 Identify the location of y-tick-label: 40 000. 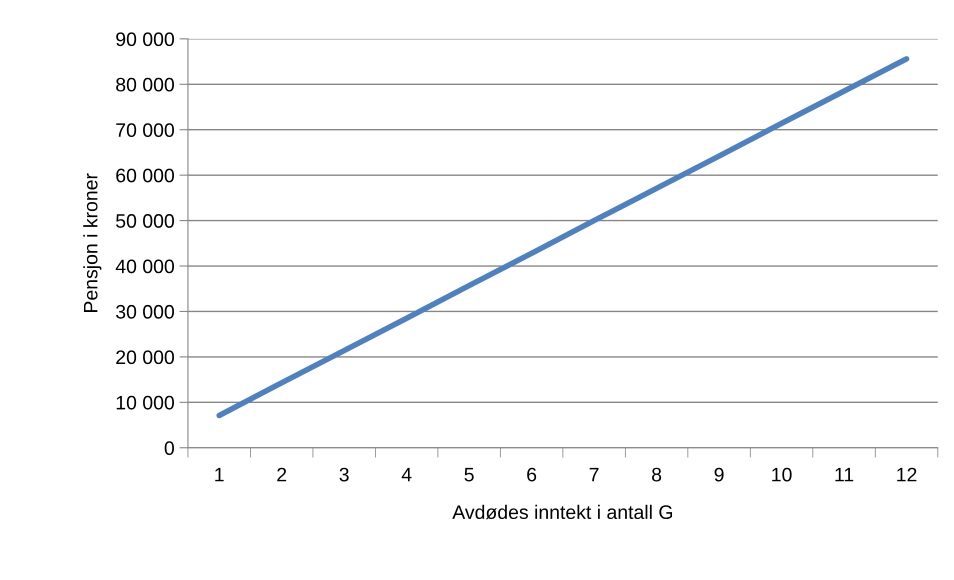
(145, 266).